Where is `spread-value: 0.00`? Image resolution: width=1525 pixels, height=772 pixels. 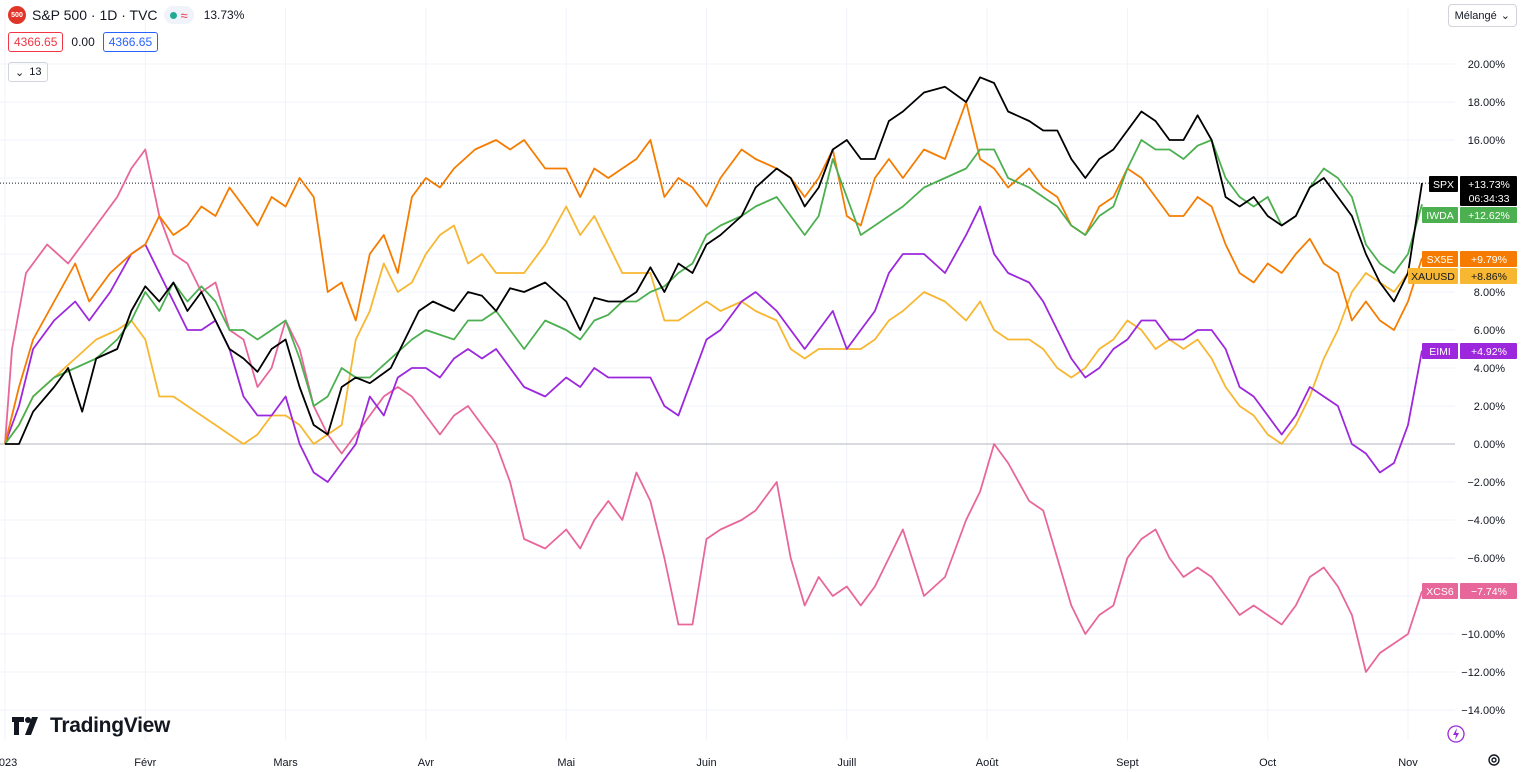 spread-value: 0.00 is located at coordinates (83, 42).